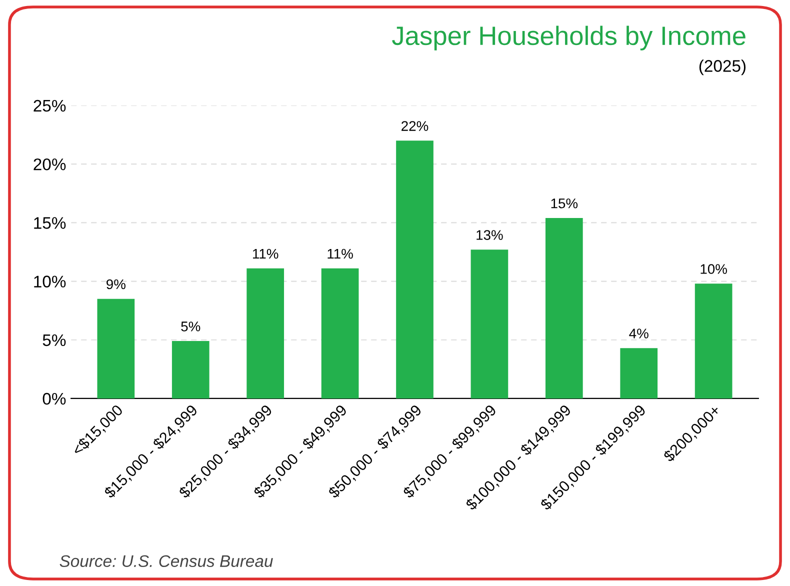 The width and height of the screenshot is (790, 586). I want to click on y-tick-label: 15%, so click(50, 223).